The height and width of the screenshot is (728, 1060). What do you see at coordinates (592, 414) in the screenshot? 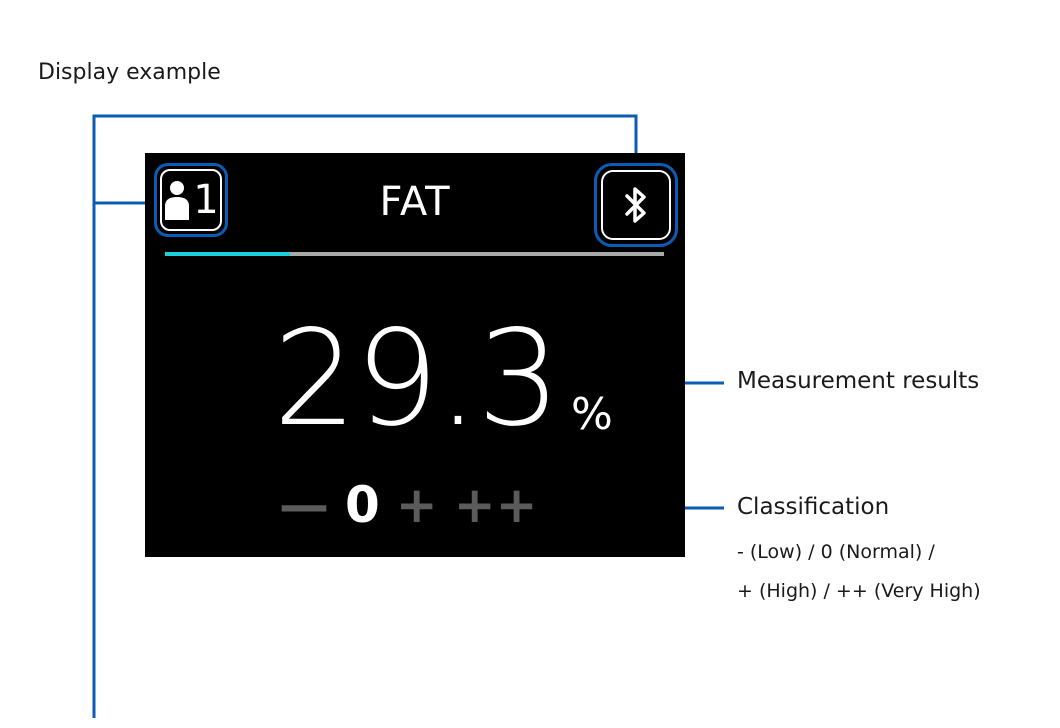
I see `measurement-unit: %` at bounding box center [592, 414].